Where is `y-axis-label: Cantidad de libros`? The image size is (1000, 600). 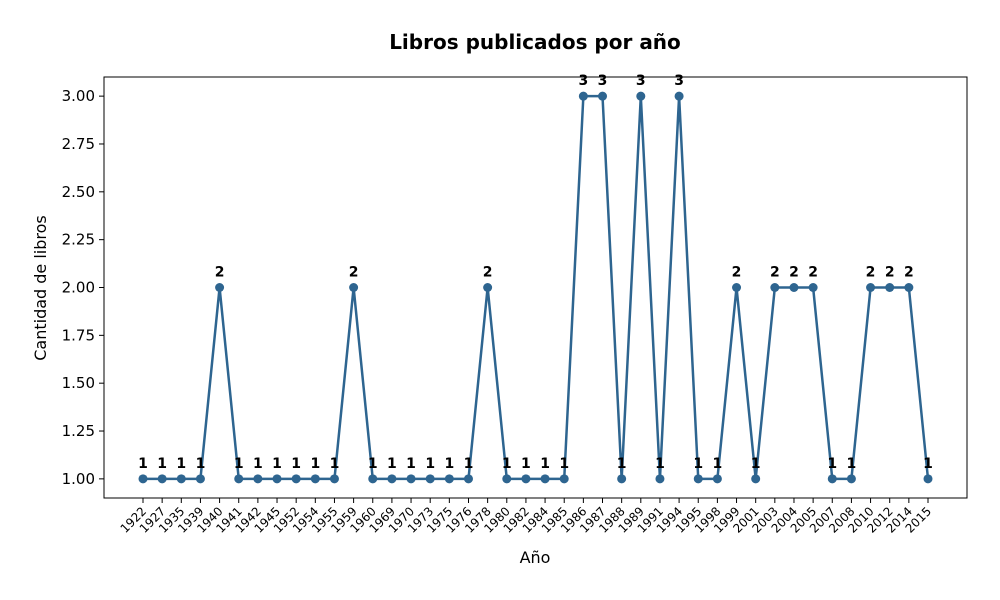 y-axis-label: Cantidad de libros is located at coordinates (40, 288).